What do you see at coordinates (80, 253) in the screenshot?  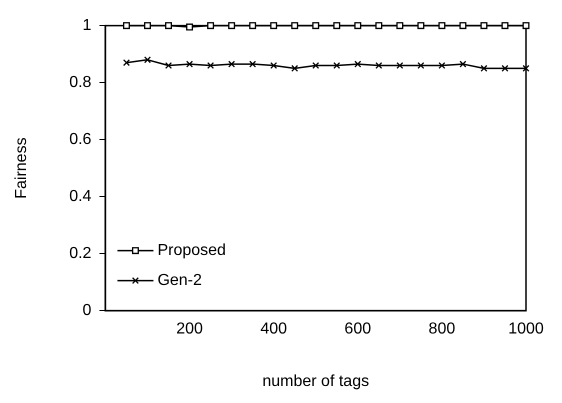 I see `y-tick-label: 0.2` at bounding box center [80, 253].